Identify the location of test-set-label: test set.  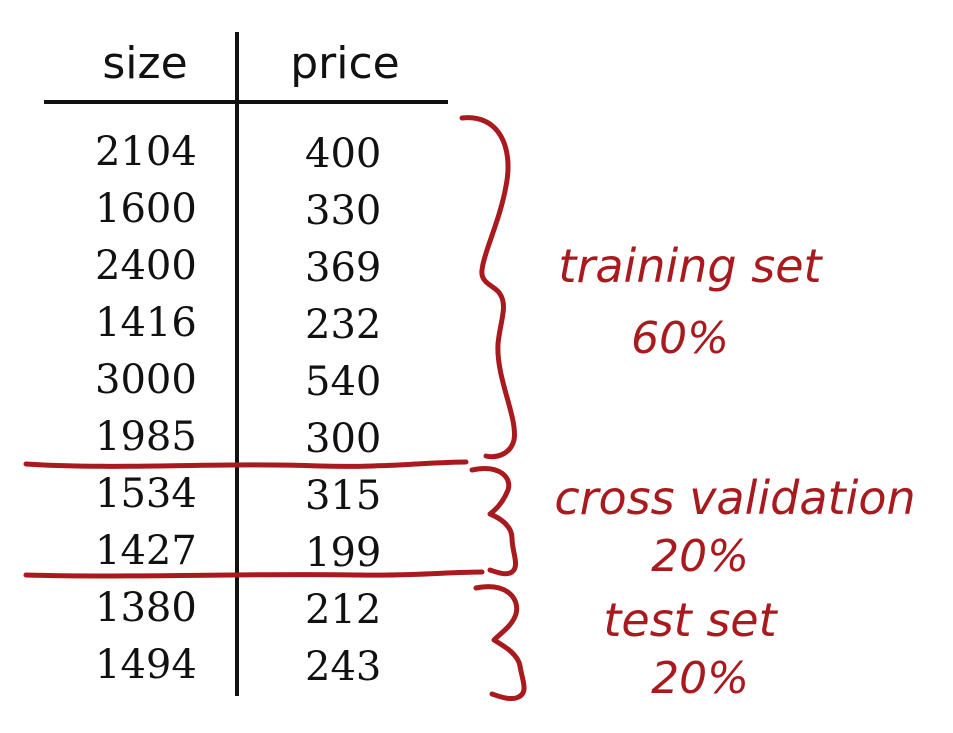
(690, 620).